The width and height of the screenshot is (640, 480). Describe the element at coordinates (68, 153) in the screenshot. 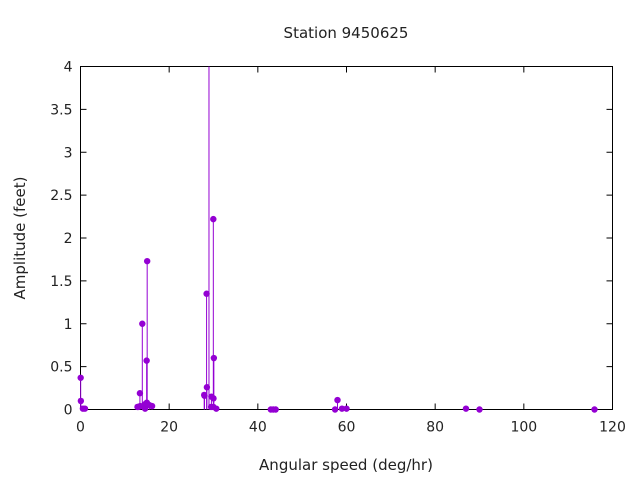

I see `y-tick-label: 3` at that location.